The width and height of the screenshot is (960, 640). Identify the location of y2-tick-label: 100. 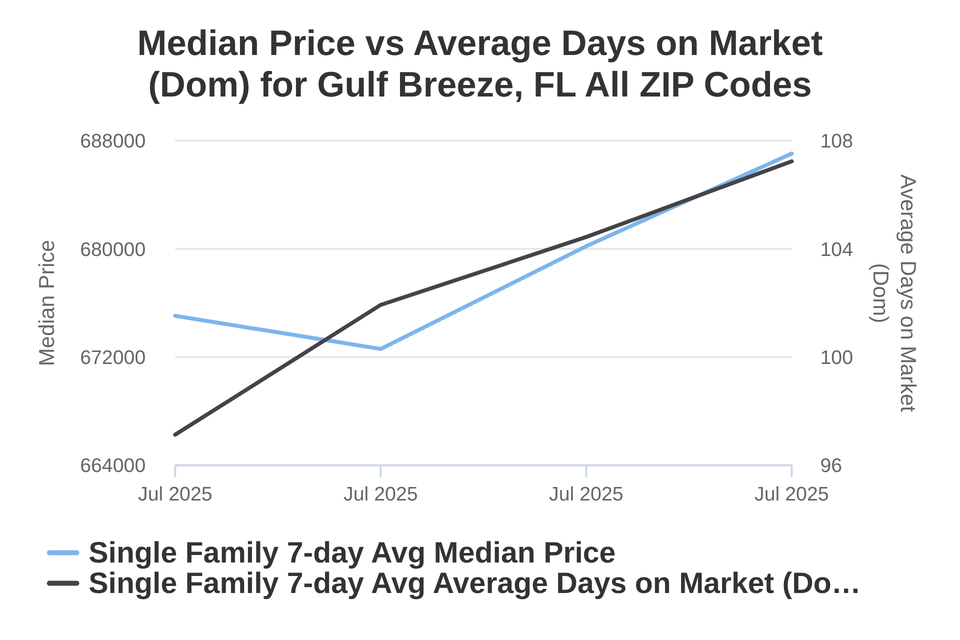
(837, 357).